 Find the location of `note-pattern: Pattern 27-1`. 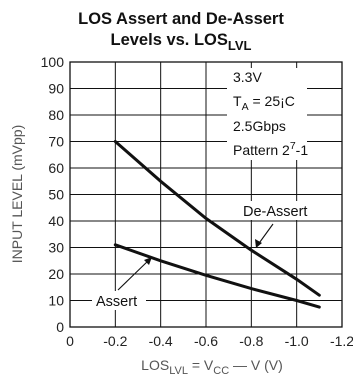

note-pattern: Pattern 27-1 is located at coordinates (270, 149).